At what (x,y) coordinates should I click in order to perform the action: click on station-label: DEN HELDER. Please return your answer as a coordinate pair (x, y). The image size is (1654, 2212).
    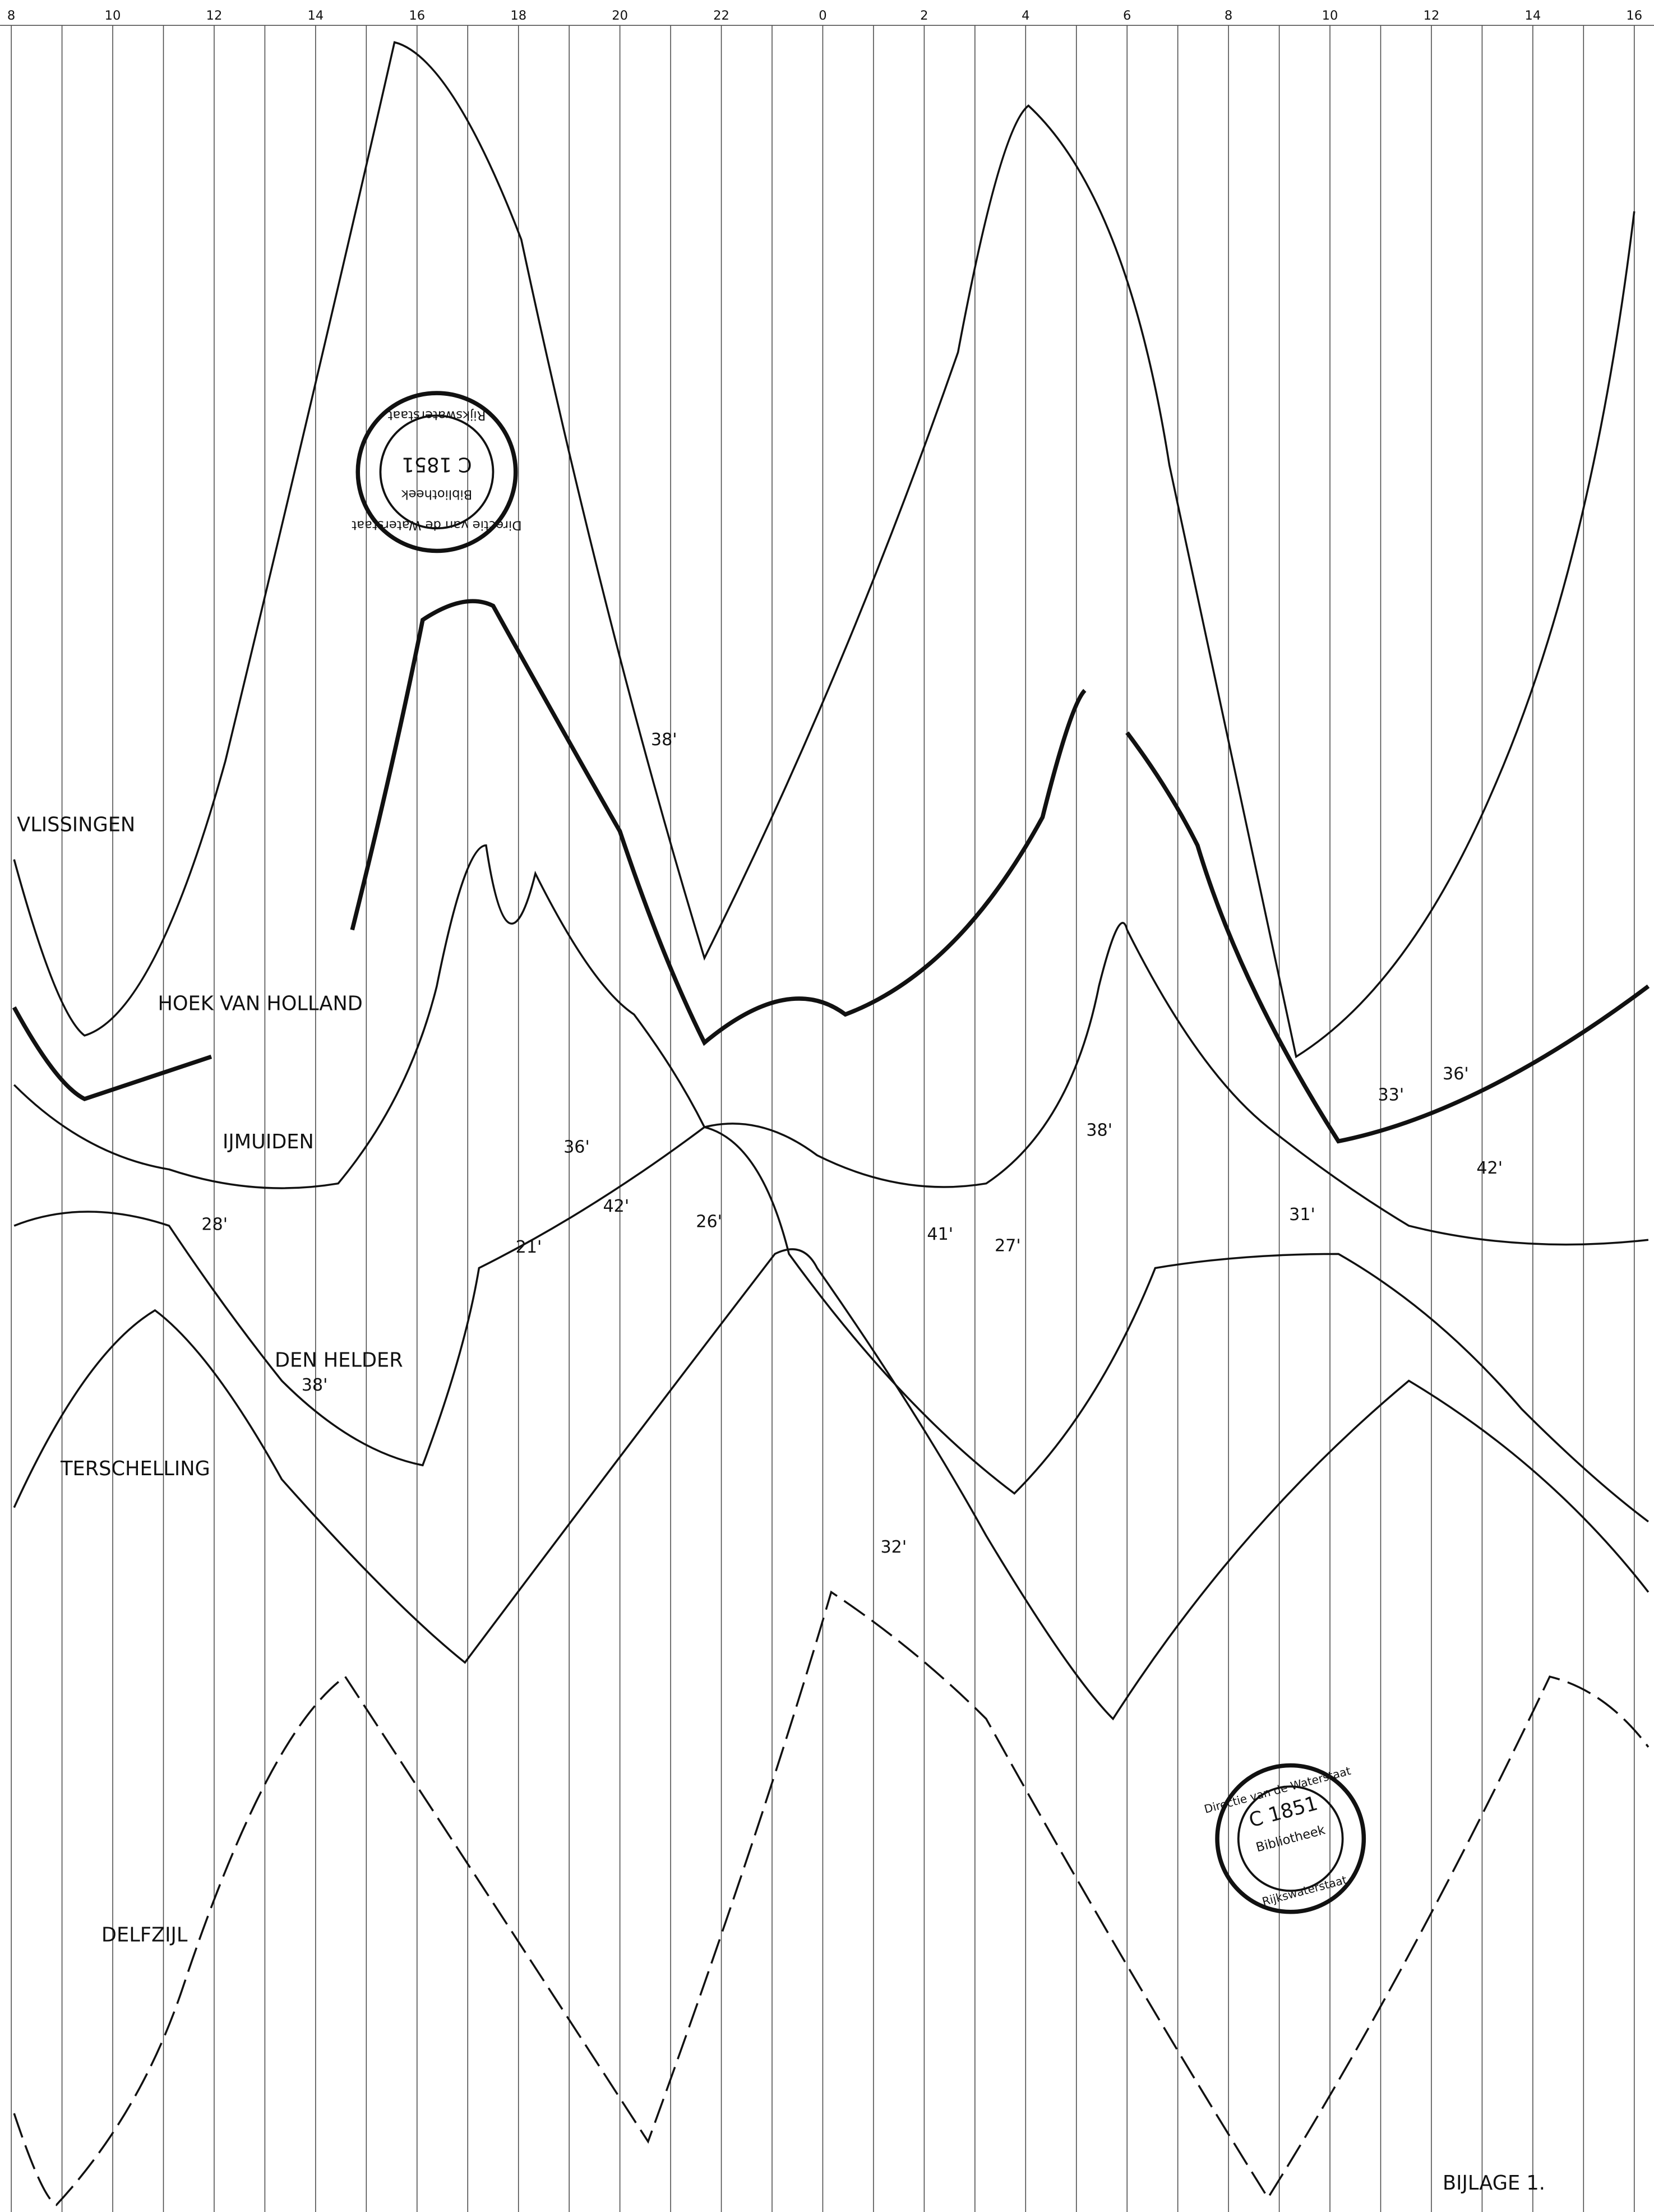
    Looking at the image, I should click on (339, 1360).